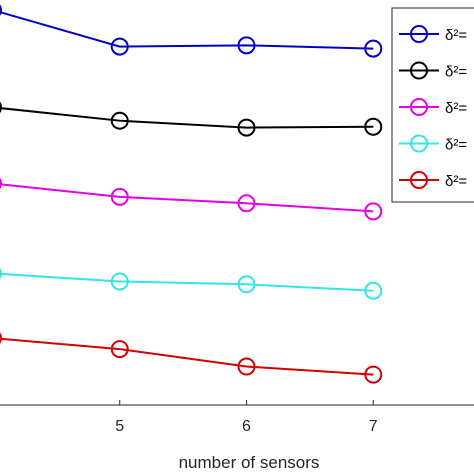  I want to click on x-tick-label: 5, so click(119, 426).